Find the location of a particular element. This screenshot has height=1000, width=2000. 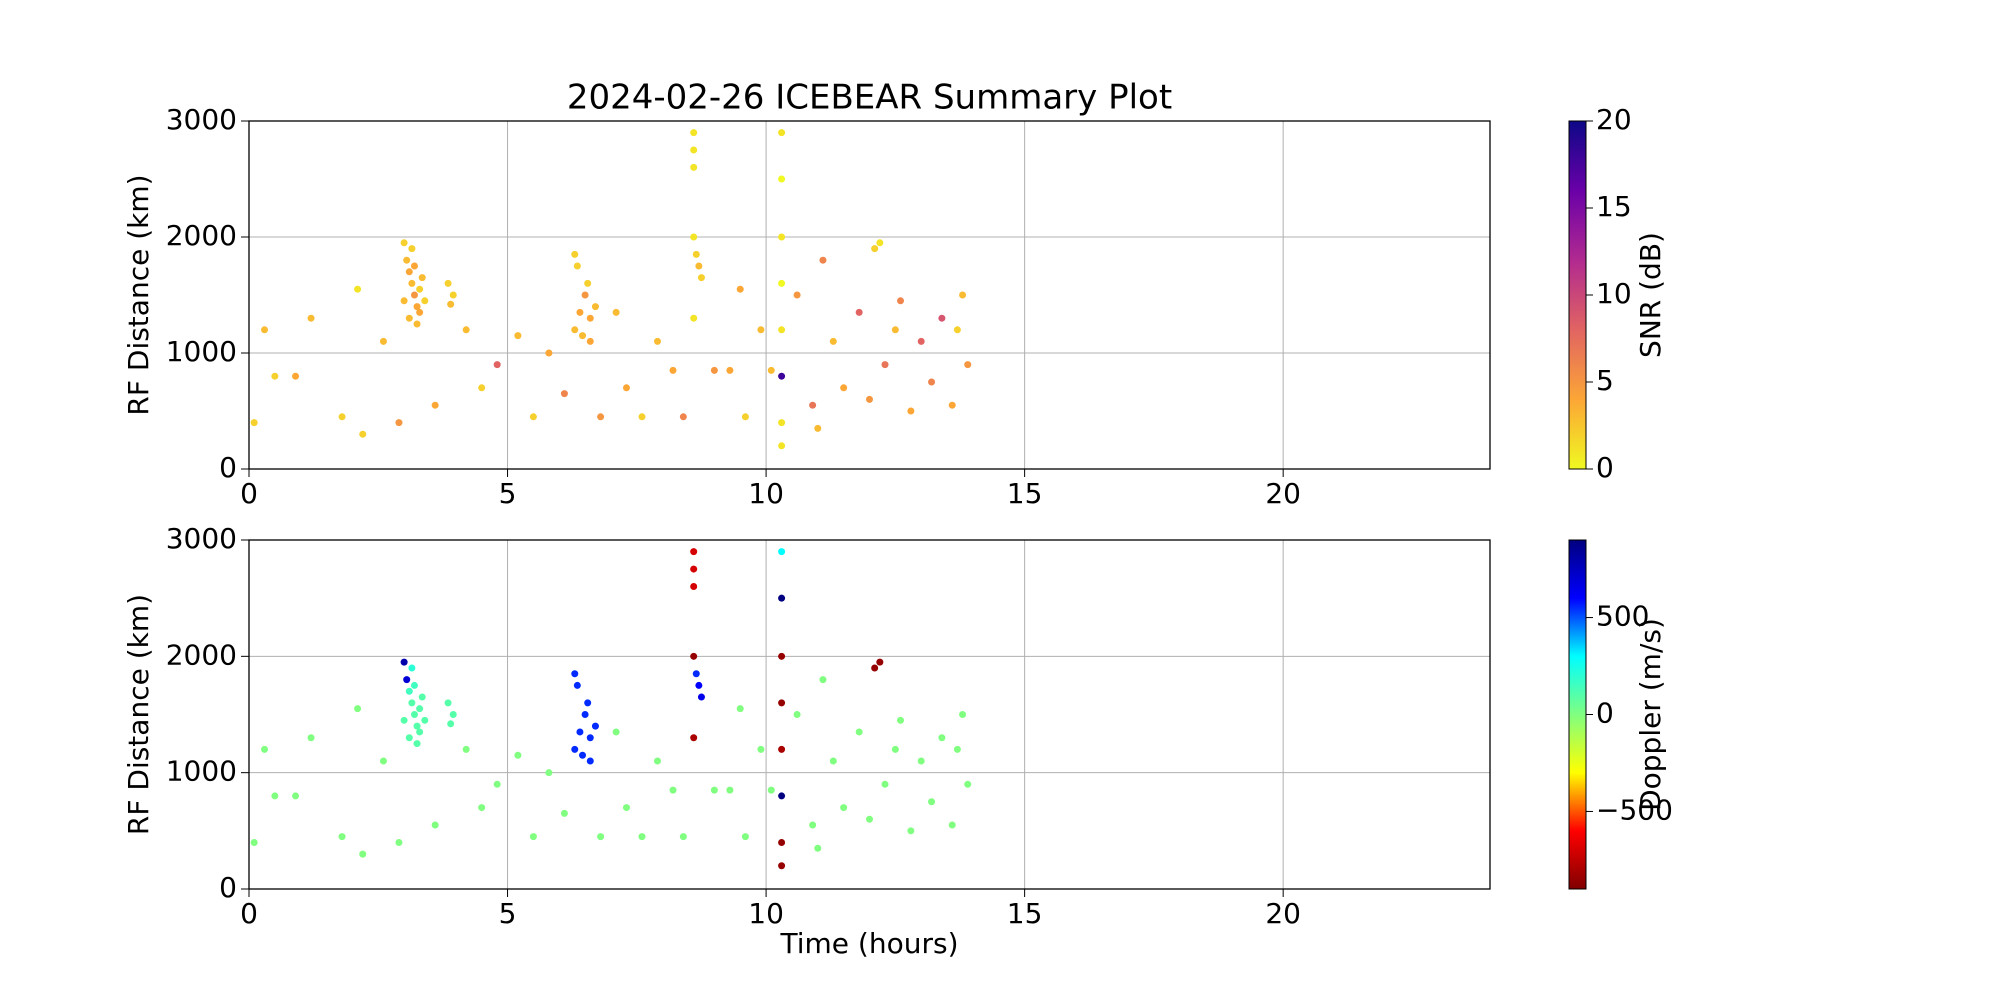

colorbar-tick-label: 500 is located at coordinates (1622, 616).